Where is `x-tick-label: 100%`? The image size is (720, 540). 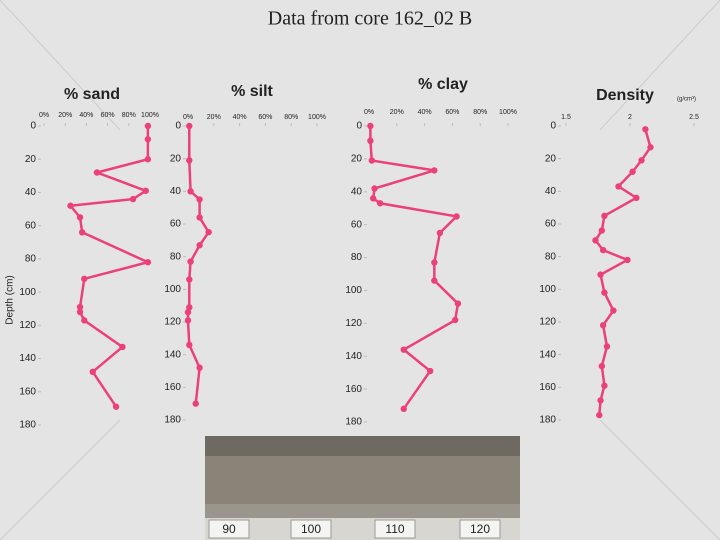
x-tick-label: 100% is located at coordinates (317, 117).